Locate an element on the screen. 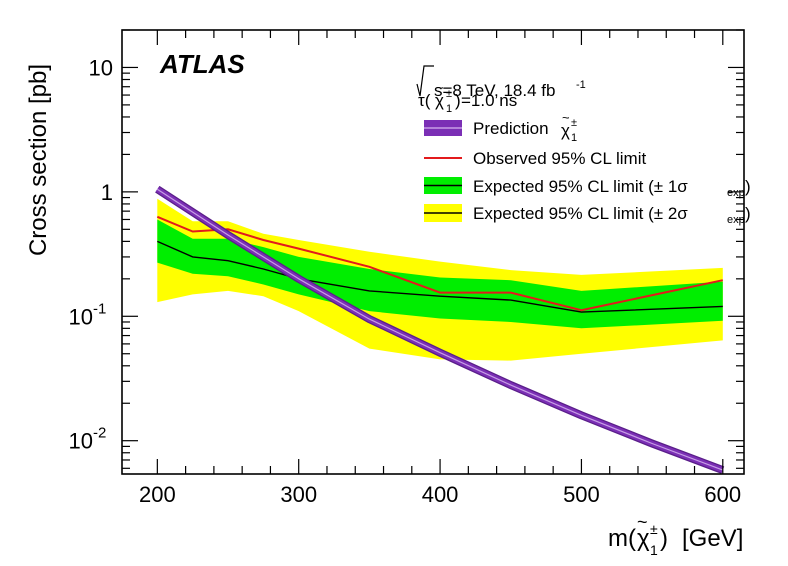 The image size is (788, 566). legend-item-expected-2sigma: Expected 95% CL limit (± 2σ exp ) is located at coordinates (587, 215).